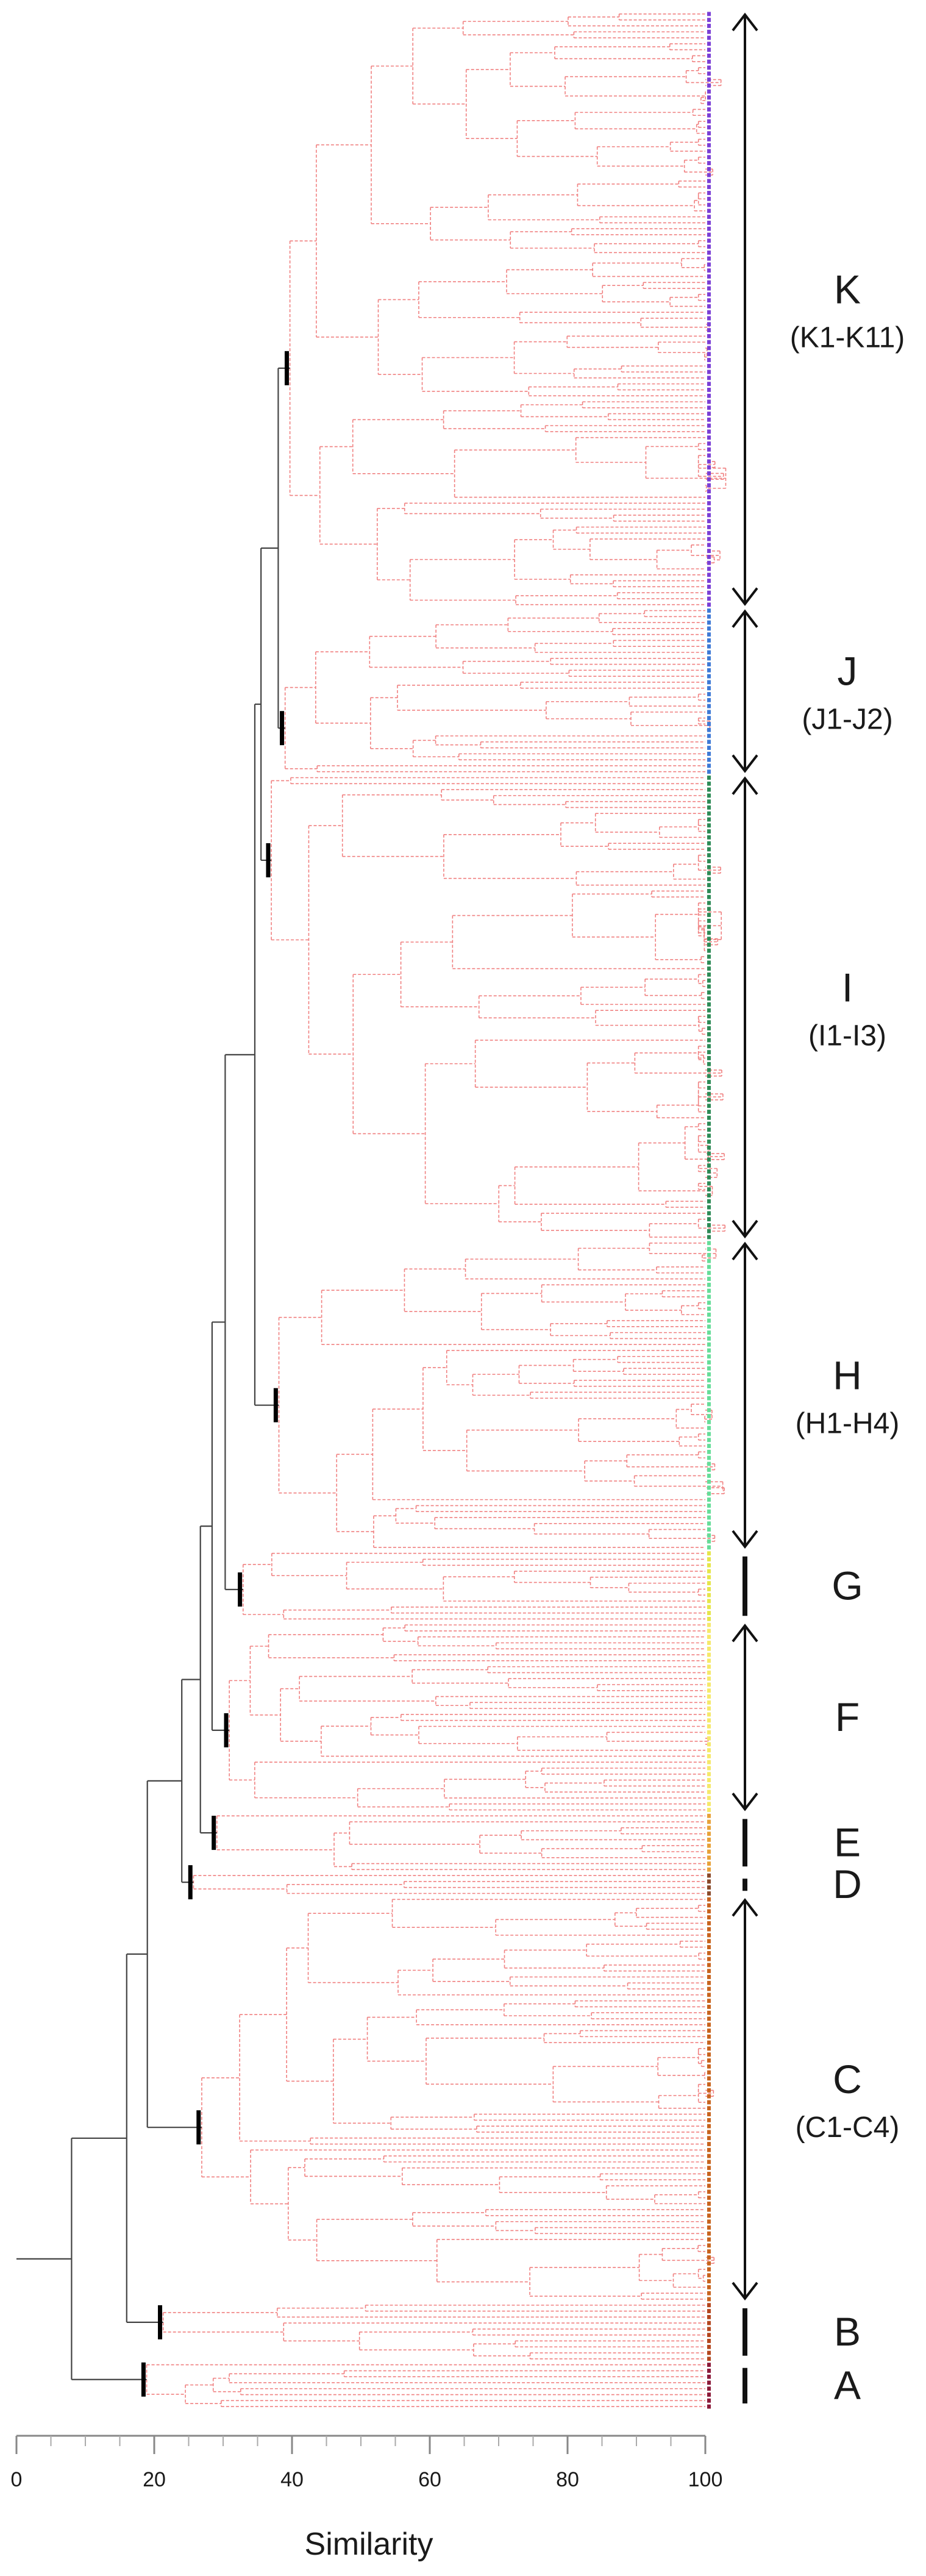 The height and width of the screenshot is (2576, 926). I want to click on cluster-label-d: D, so click(848, 1884).